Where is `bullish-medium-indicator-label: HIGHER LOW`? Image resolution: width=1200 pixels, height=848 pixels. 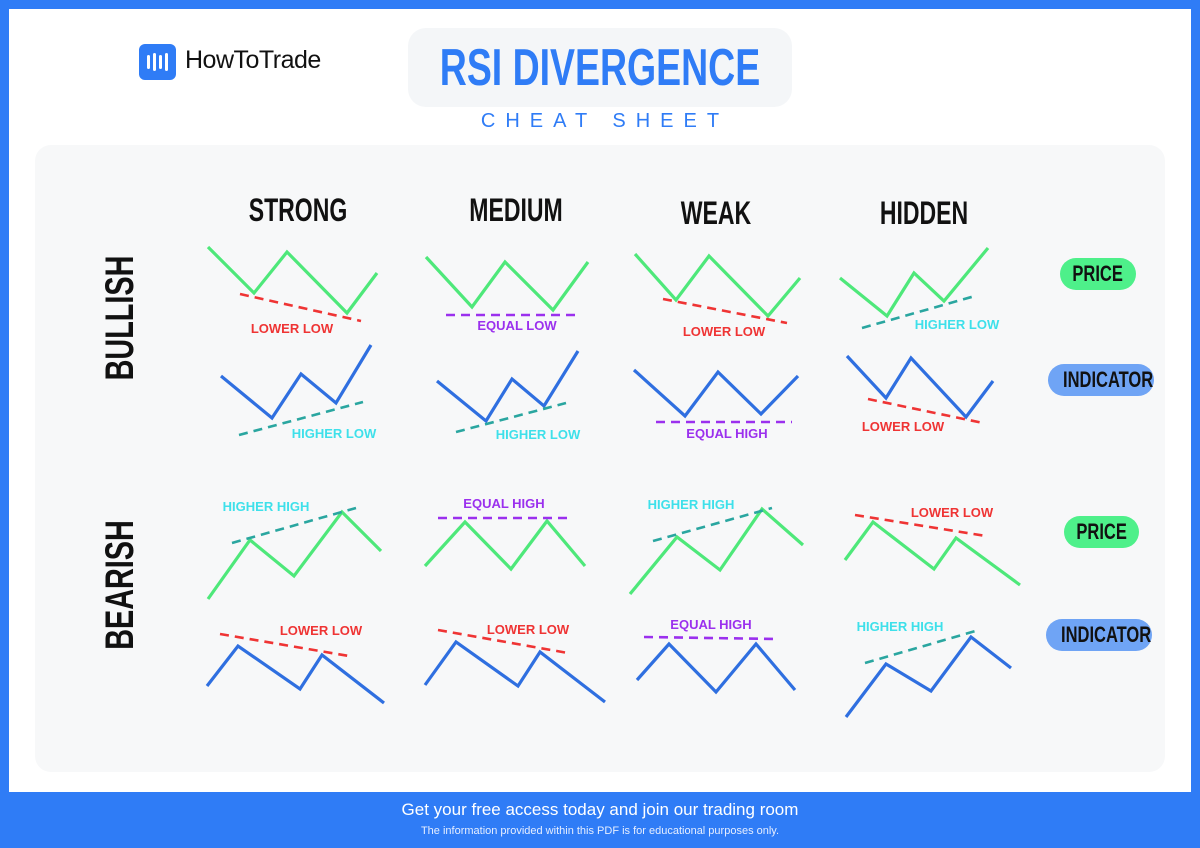
bullish-medium-indicator-label: HIGHER LOW is located at coordinates (538, 434).